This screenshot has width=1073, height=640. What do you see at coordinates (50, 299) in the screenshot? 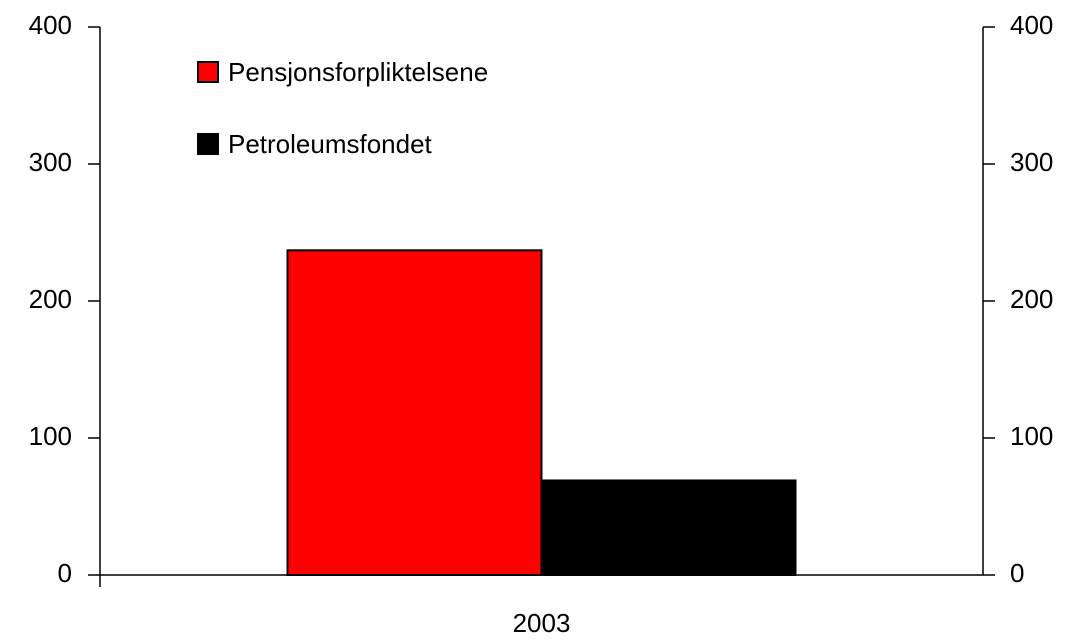
I see `y-tick-label: 200` at bounding box center [50, 299].